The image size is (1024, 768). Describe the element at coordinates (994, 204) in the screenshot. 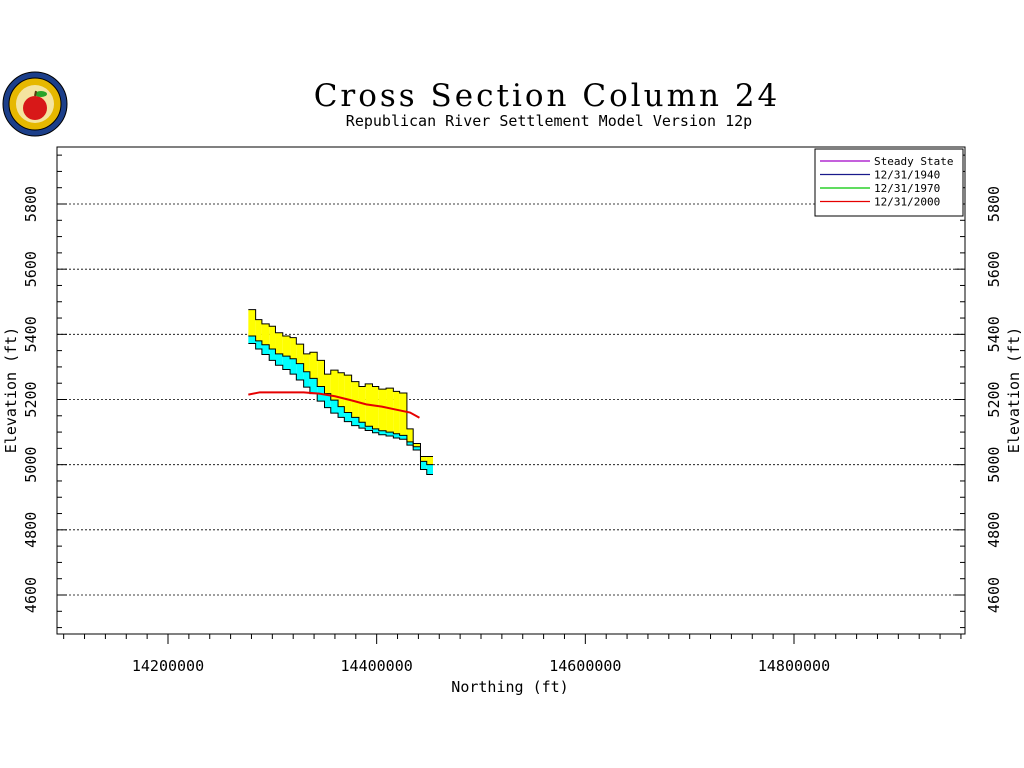

I see `y-tick-label-right: 5800` at that location.